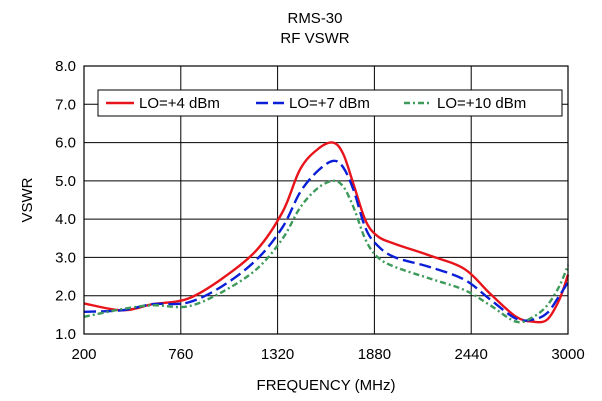  What do you see at coordinates (314, 38) in the screenshot?
I see `chart-subtitle: RF VSWR` at bounding box center [314, 38].